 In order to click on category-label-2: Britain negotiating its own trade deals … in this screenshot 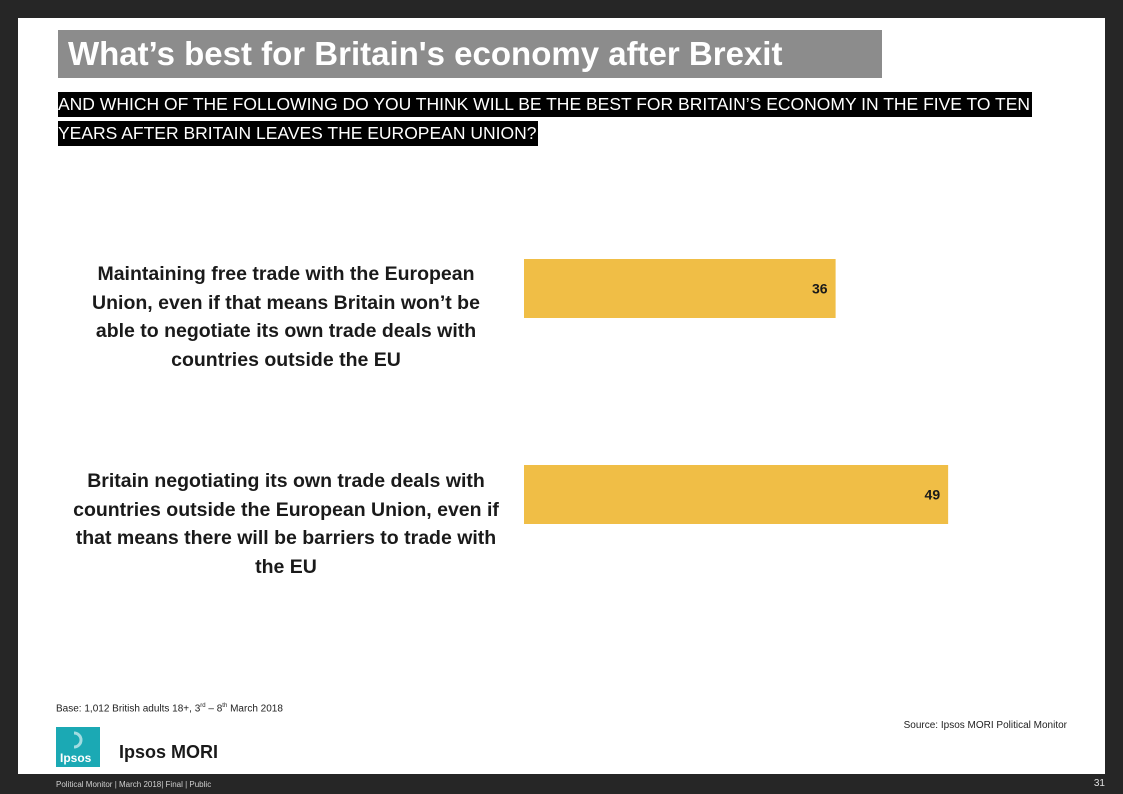, I will do `click(286, 524)`.